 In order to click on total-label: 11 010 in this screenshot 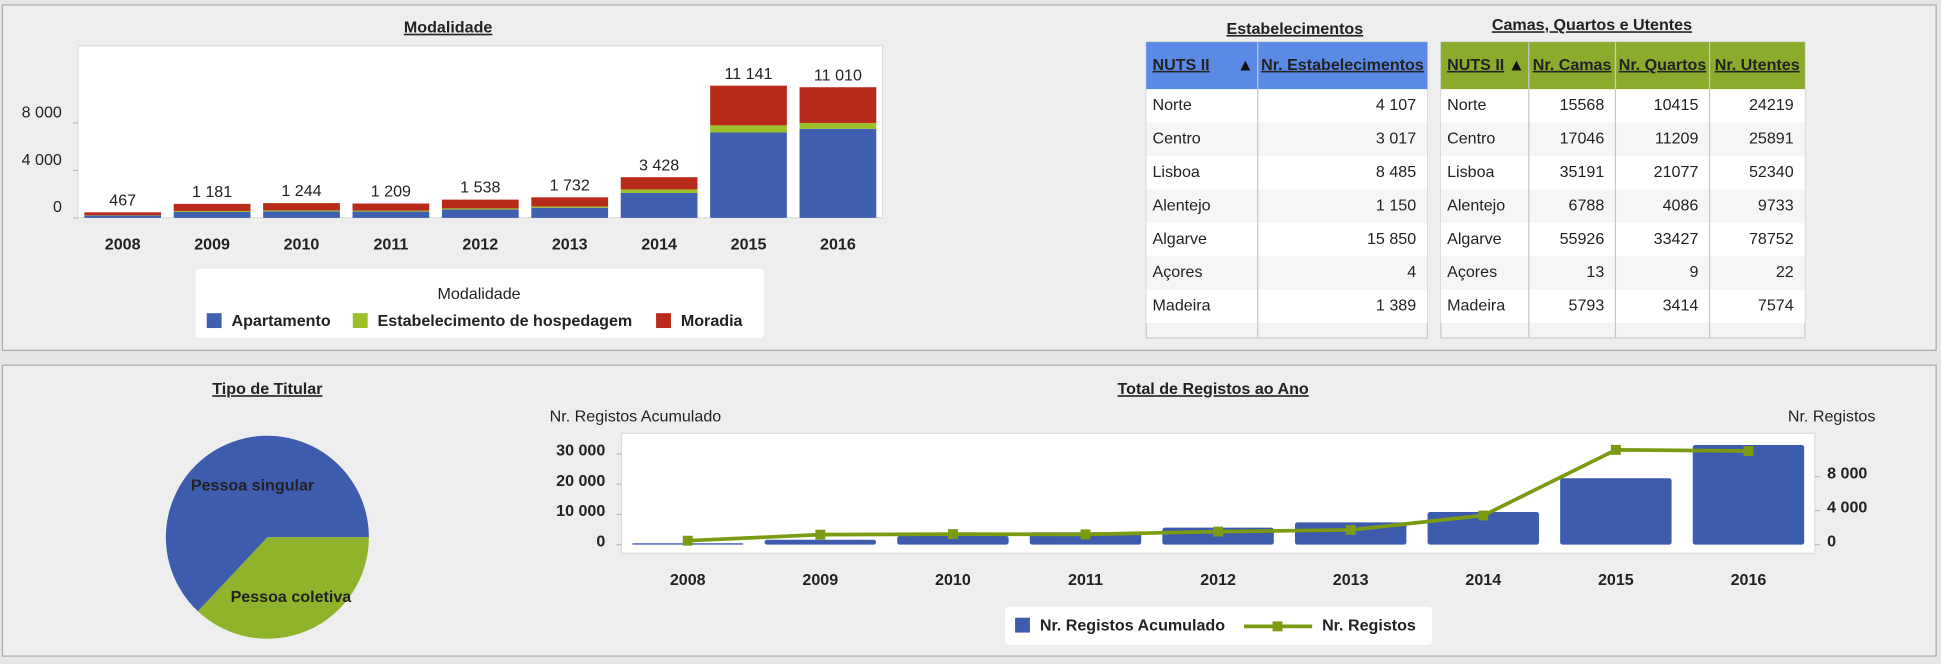, I will do `click(838, 75)`.